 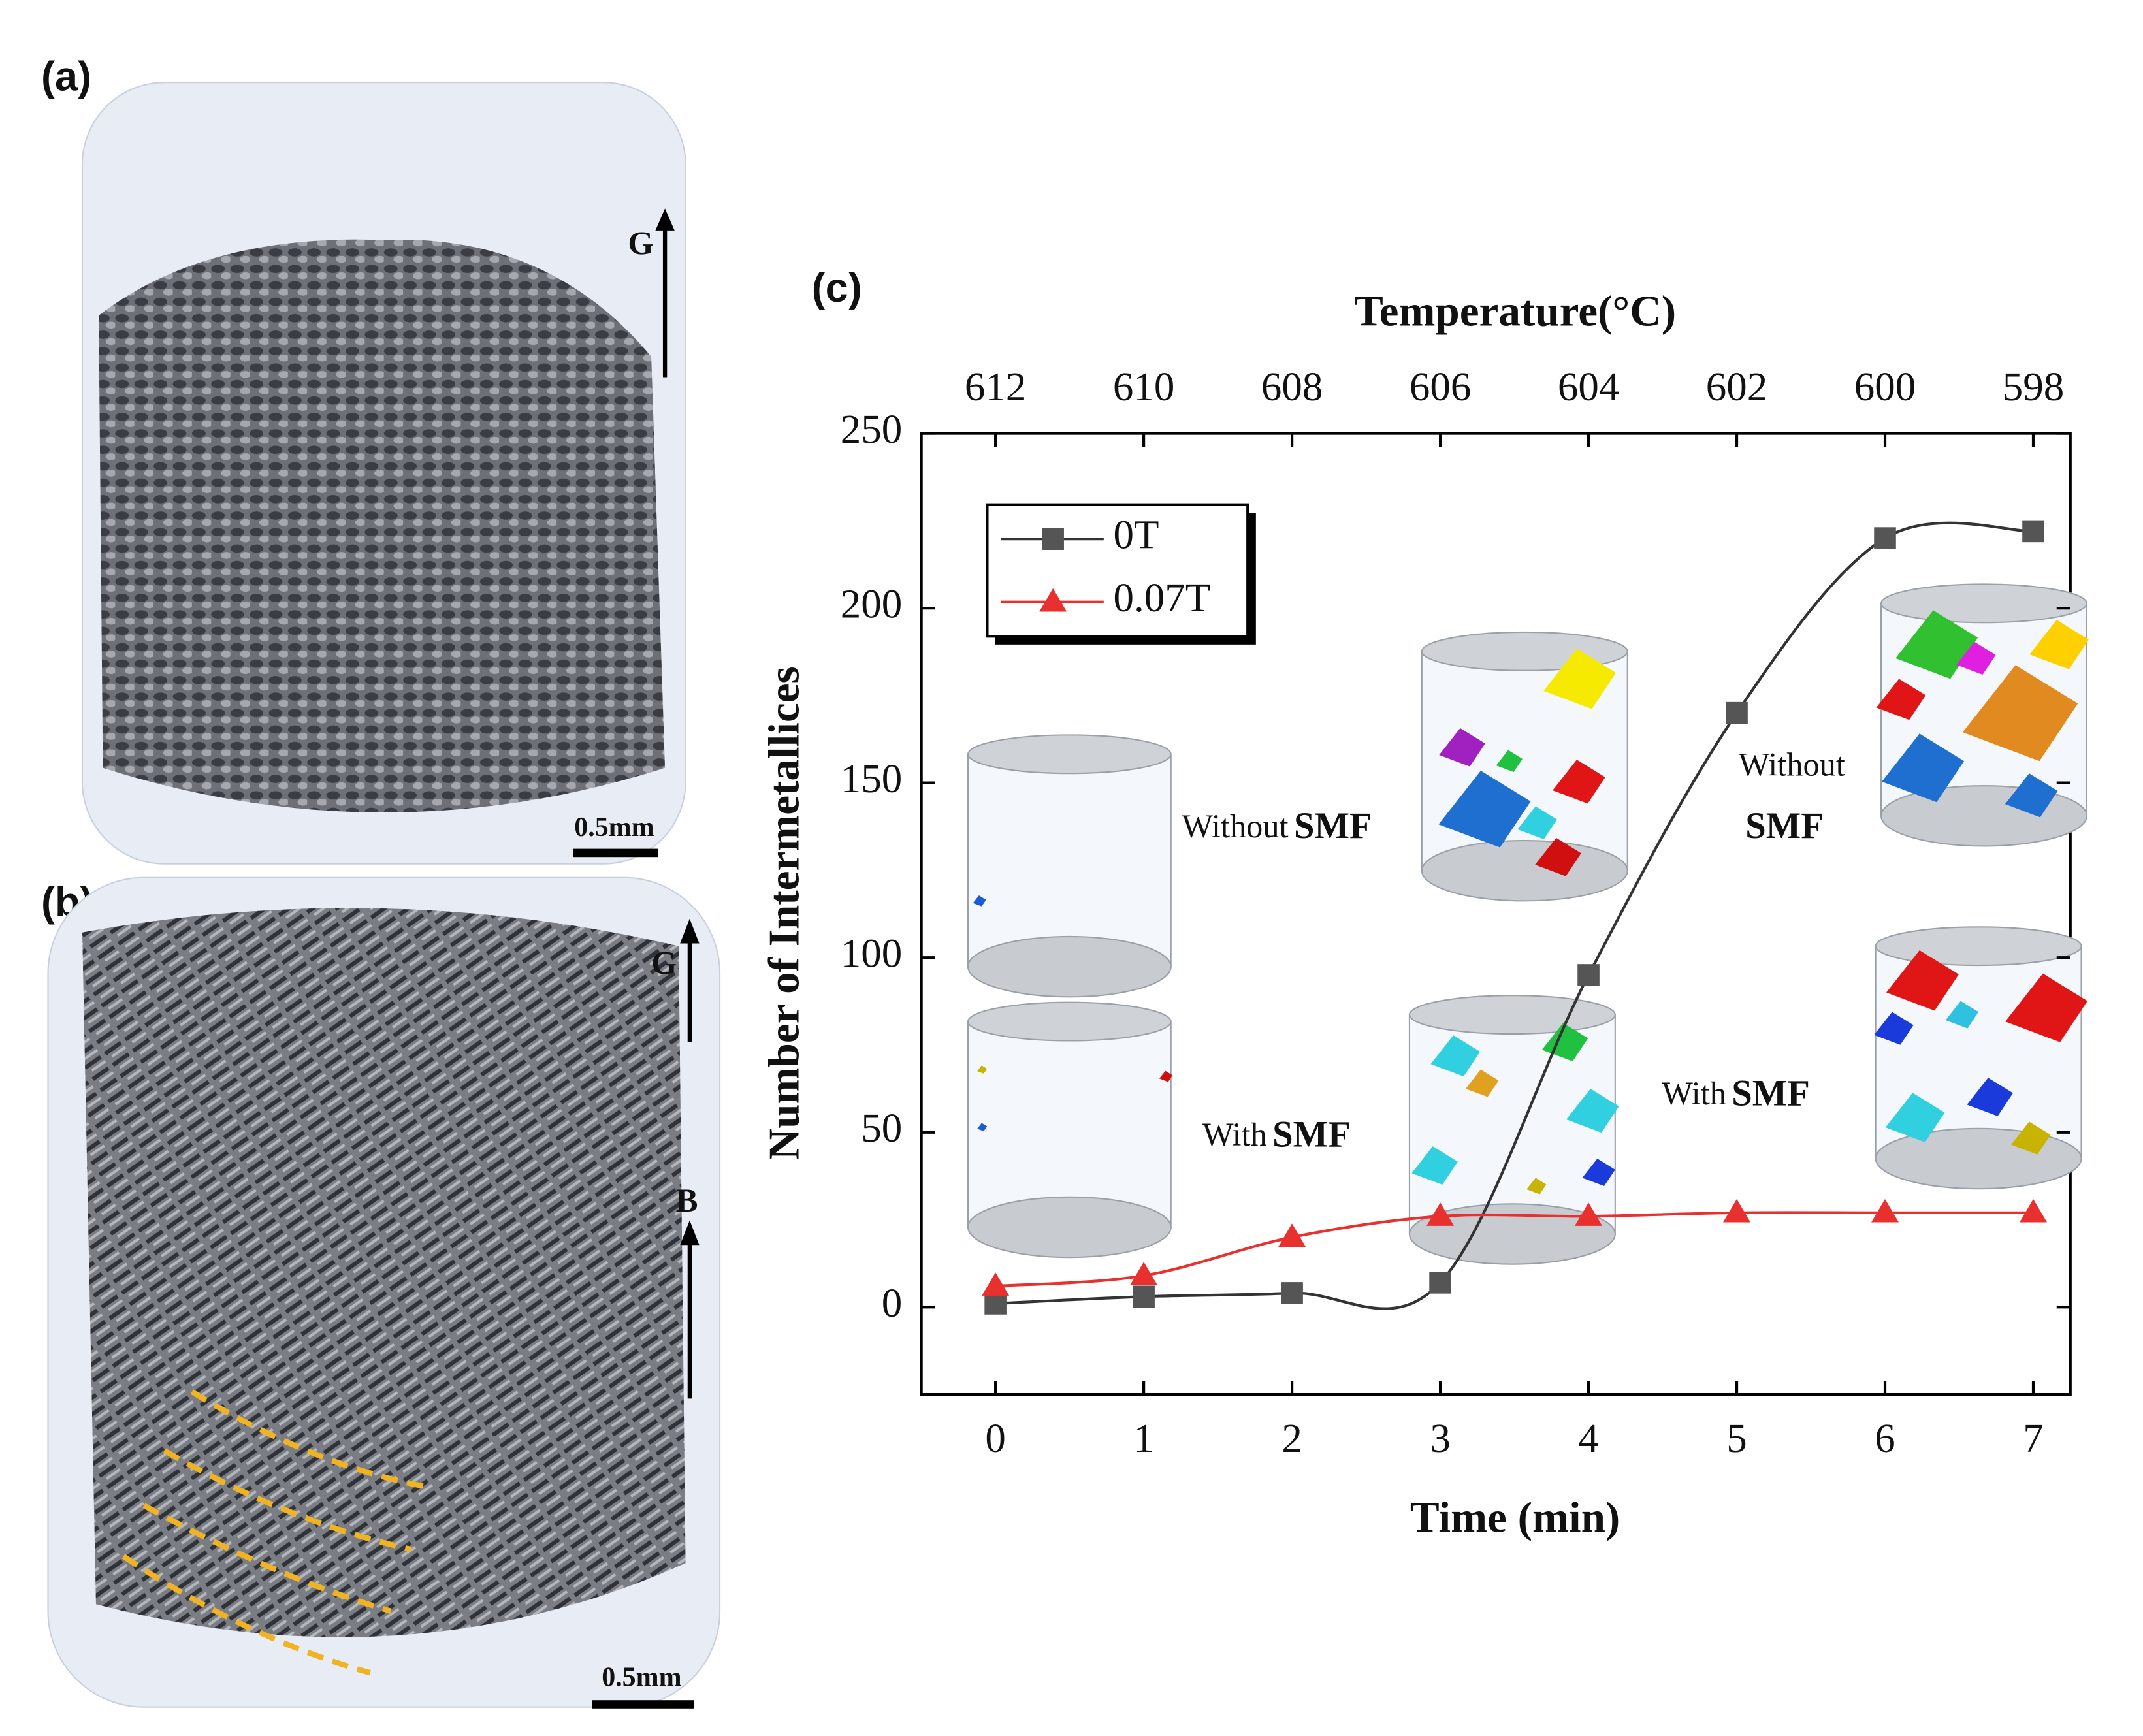 I want to click on x-tick-label: 2, so click(x=1291, y=1438).